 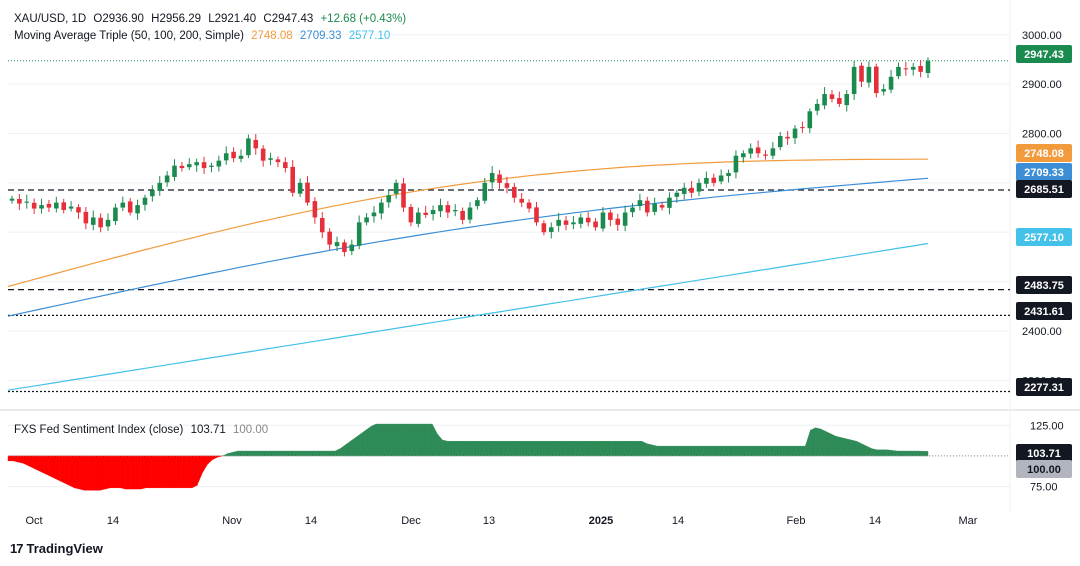 What do you see at coordinates (1042, 135) in the screenshot?
I see `price-tick-label: 2800.00` at bounding box center [1042, 135].